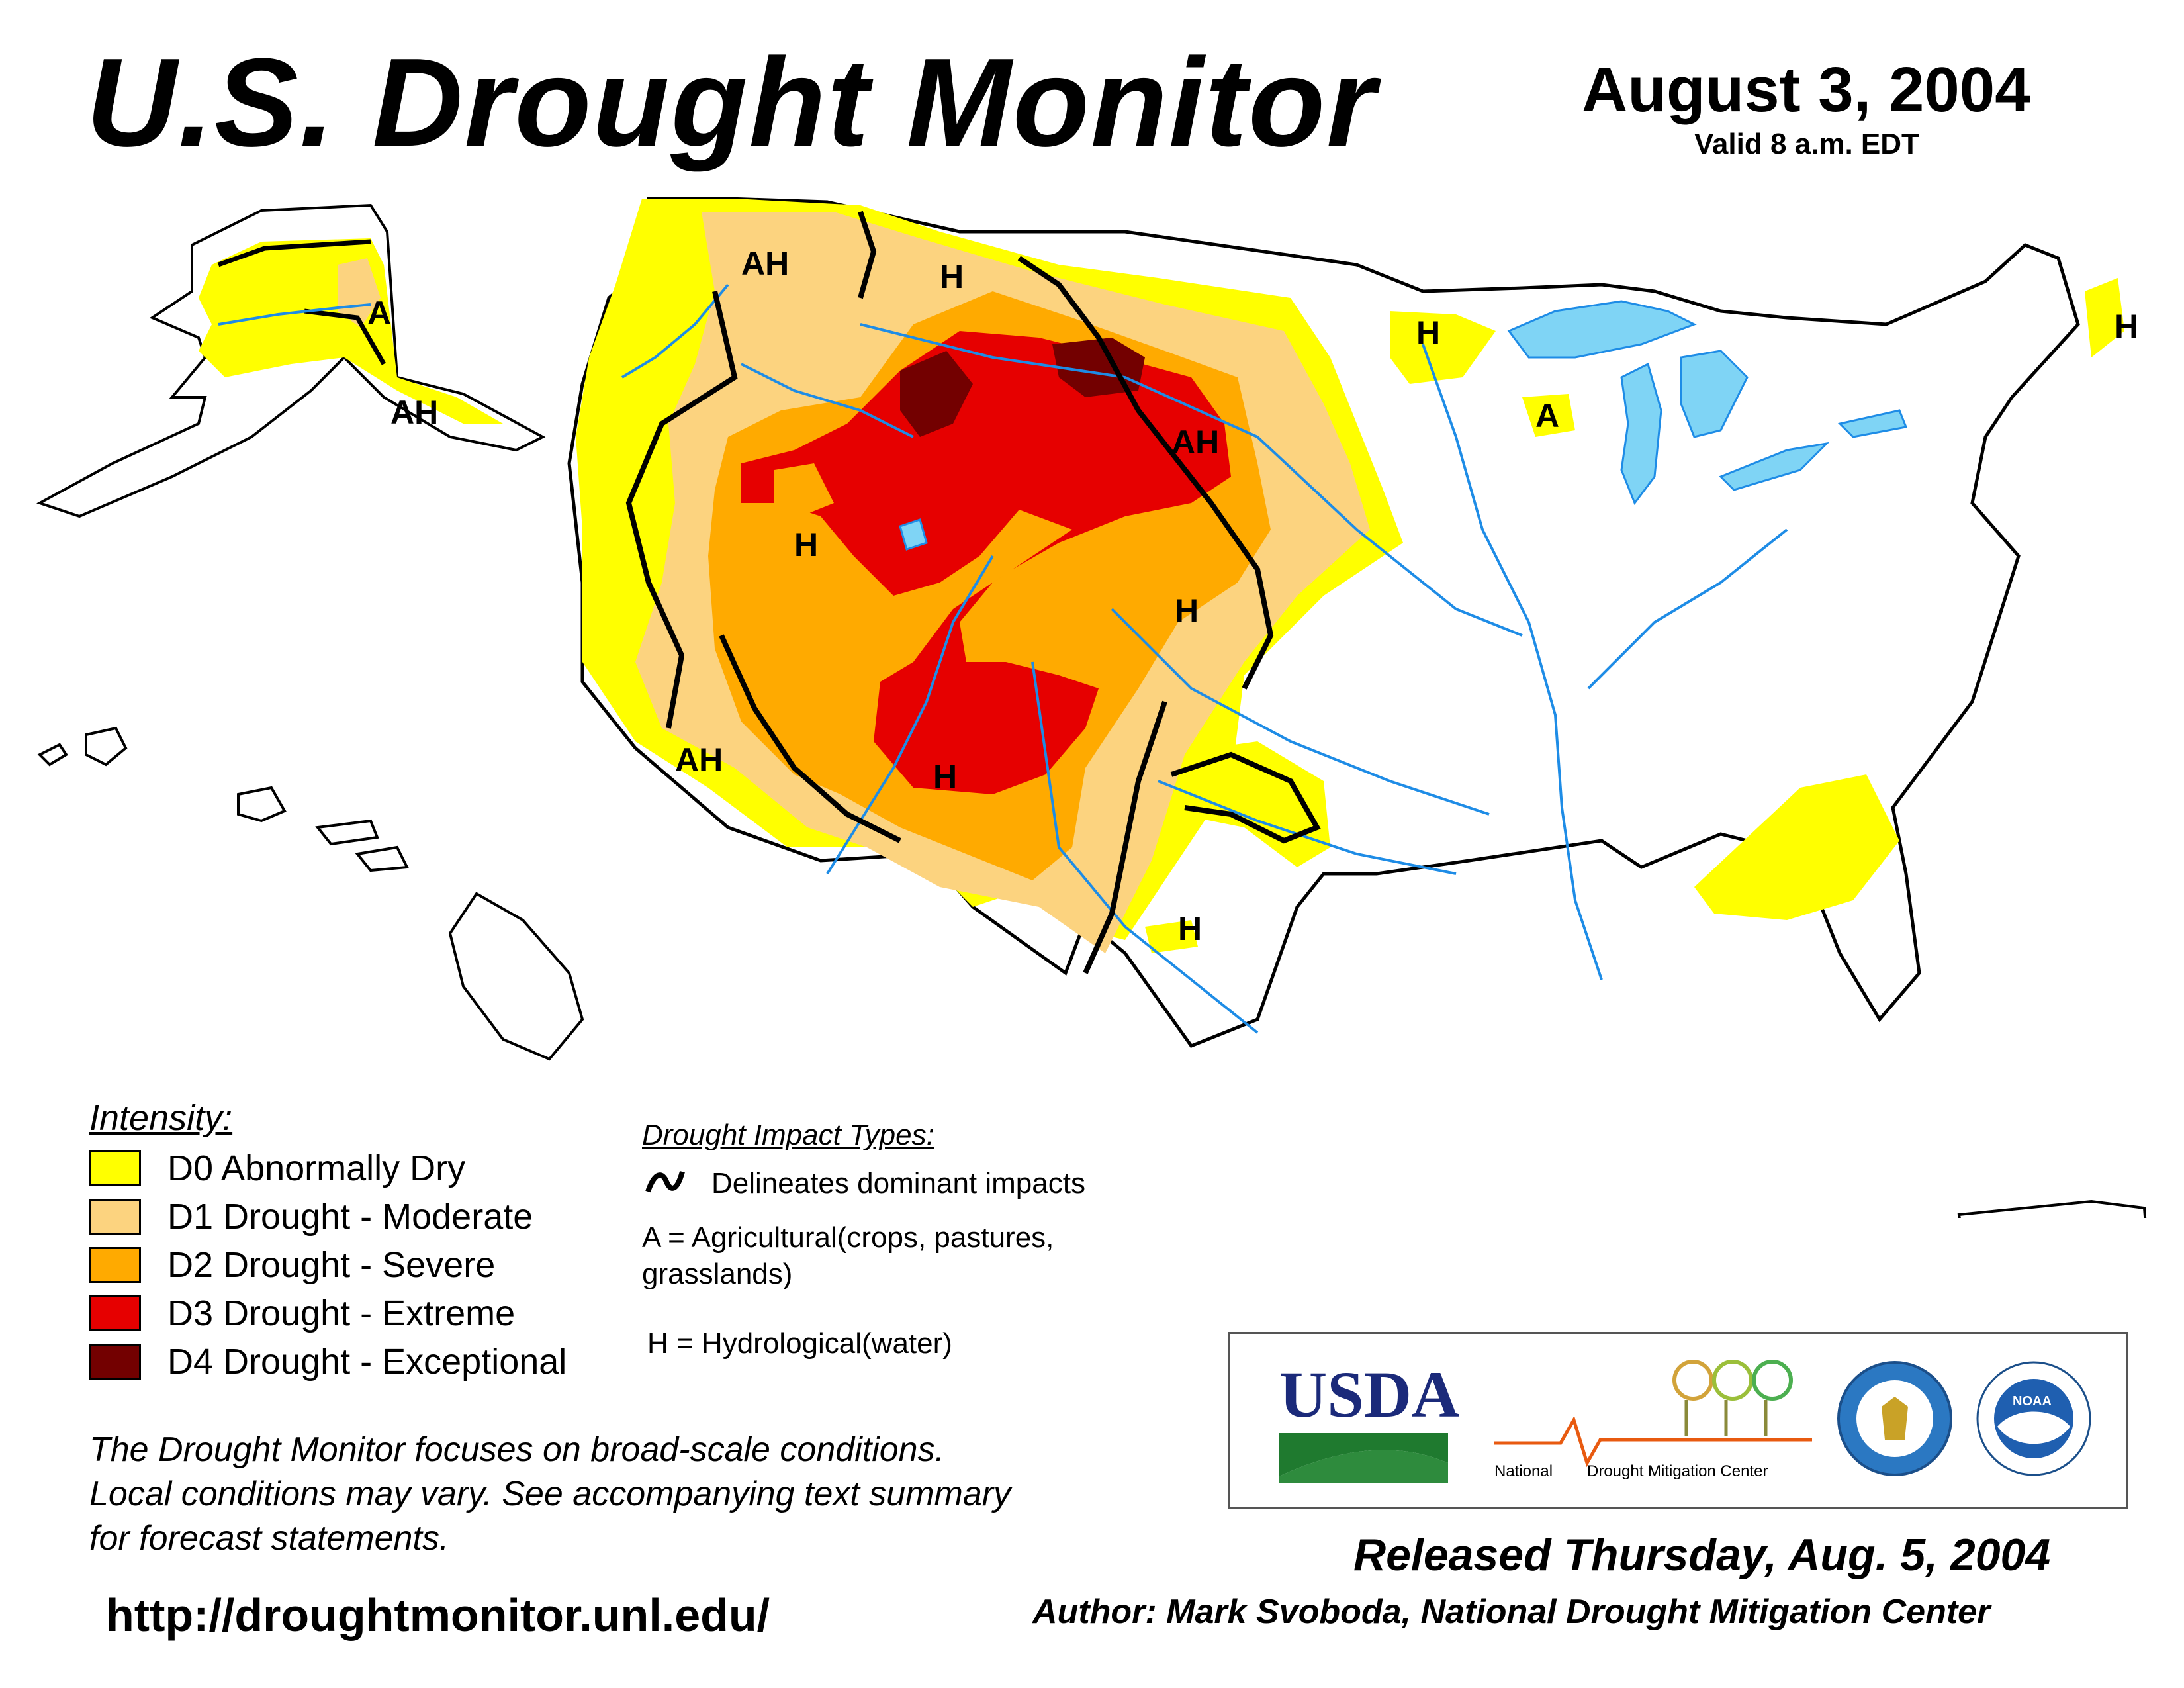 The image size is (2184, 1688). What do you see at coordinates (910, 715) in the screenshot?
I see `river-colorado` at bounding box center [910, 715].